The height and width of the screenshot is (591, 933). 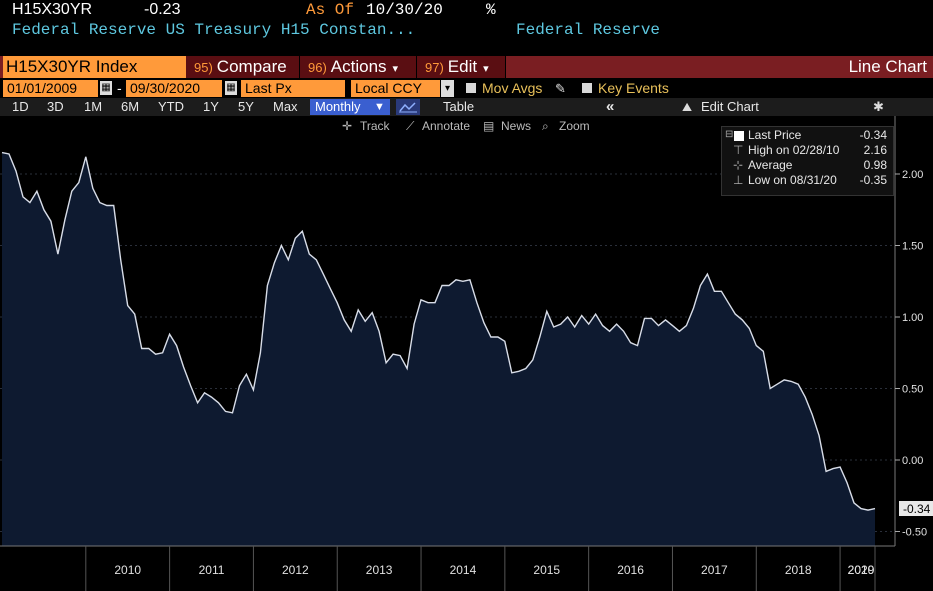 I want to click on mov-avgs-label: Mov Avgs, so click(x=512, y=88).